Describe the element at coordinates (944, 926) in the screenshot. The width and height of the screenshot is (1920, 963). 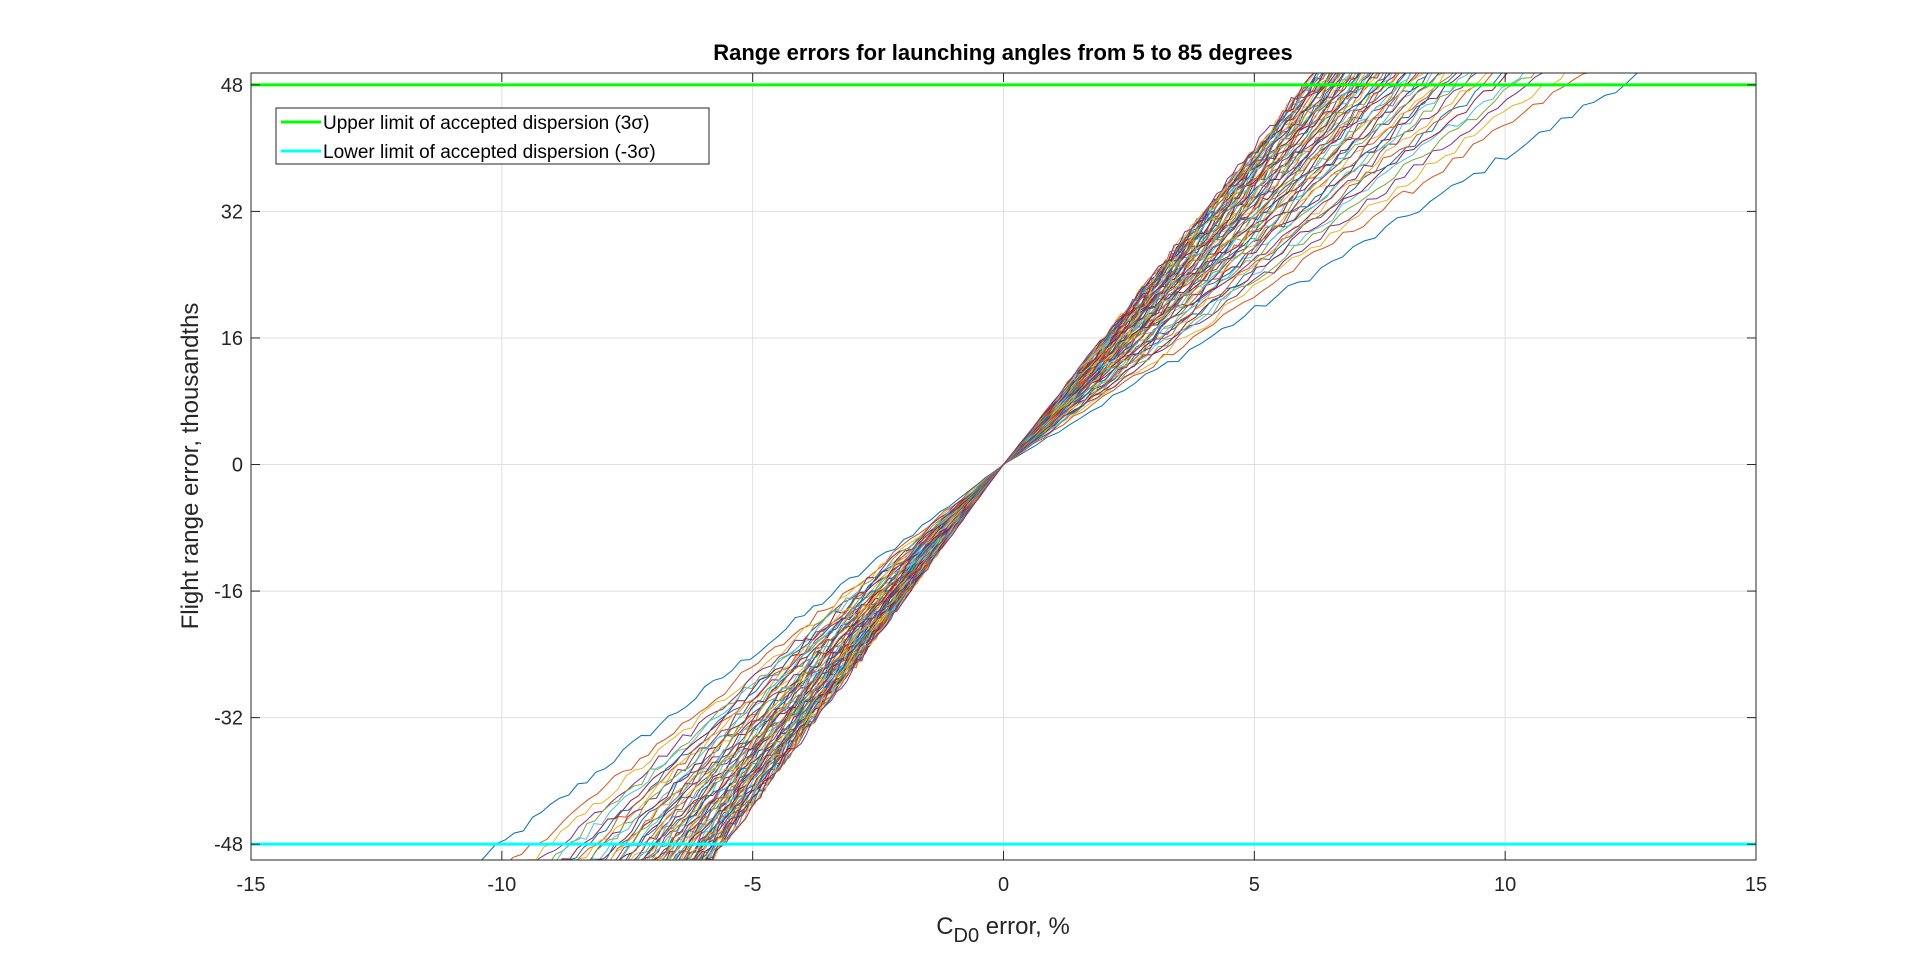
I see `x-axis-label-main: C` at that location.